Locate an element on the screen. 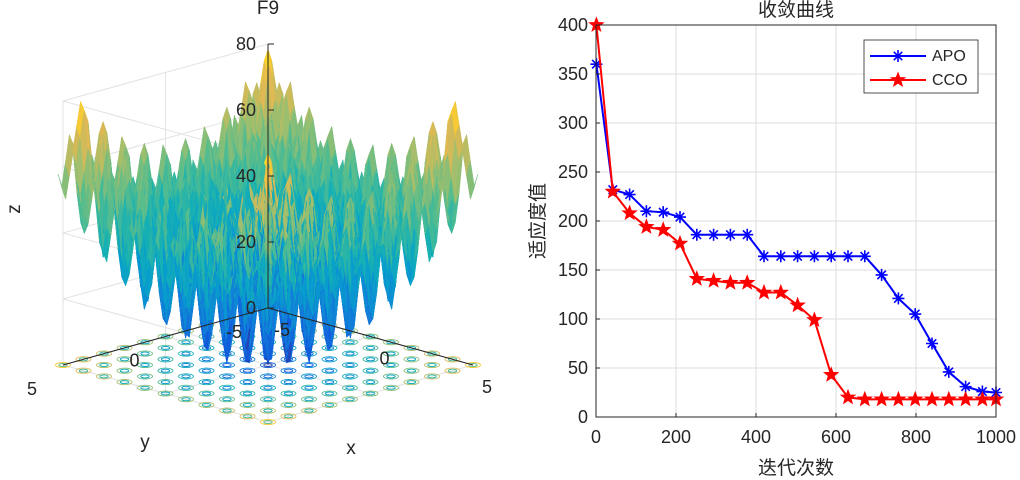  y-tick-label: 0 is located at coordinates (134, 361).